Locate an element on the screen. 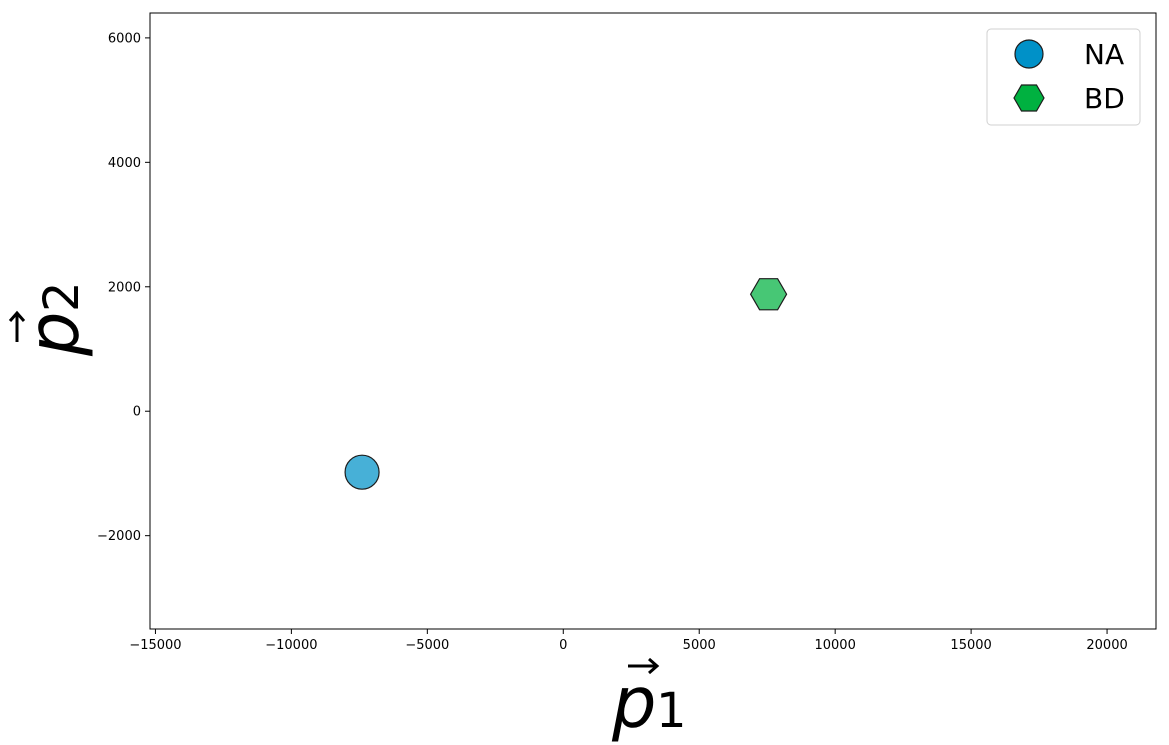  x-tick-label: 0 is located at coordinates (563, 645).